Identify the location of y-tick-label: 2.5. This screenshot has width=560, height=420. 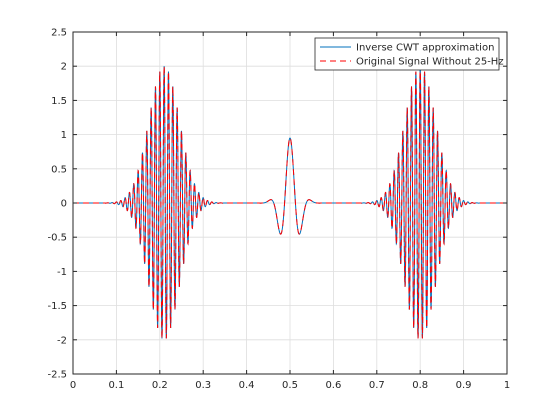
(59, 33).